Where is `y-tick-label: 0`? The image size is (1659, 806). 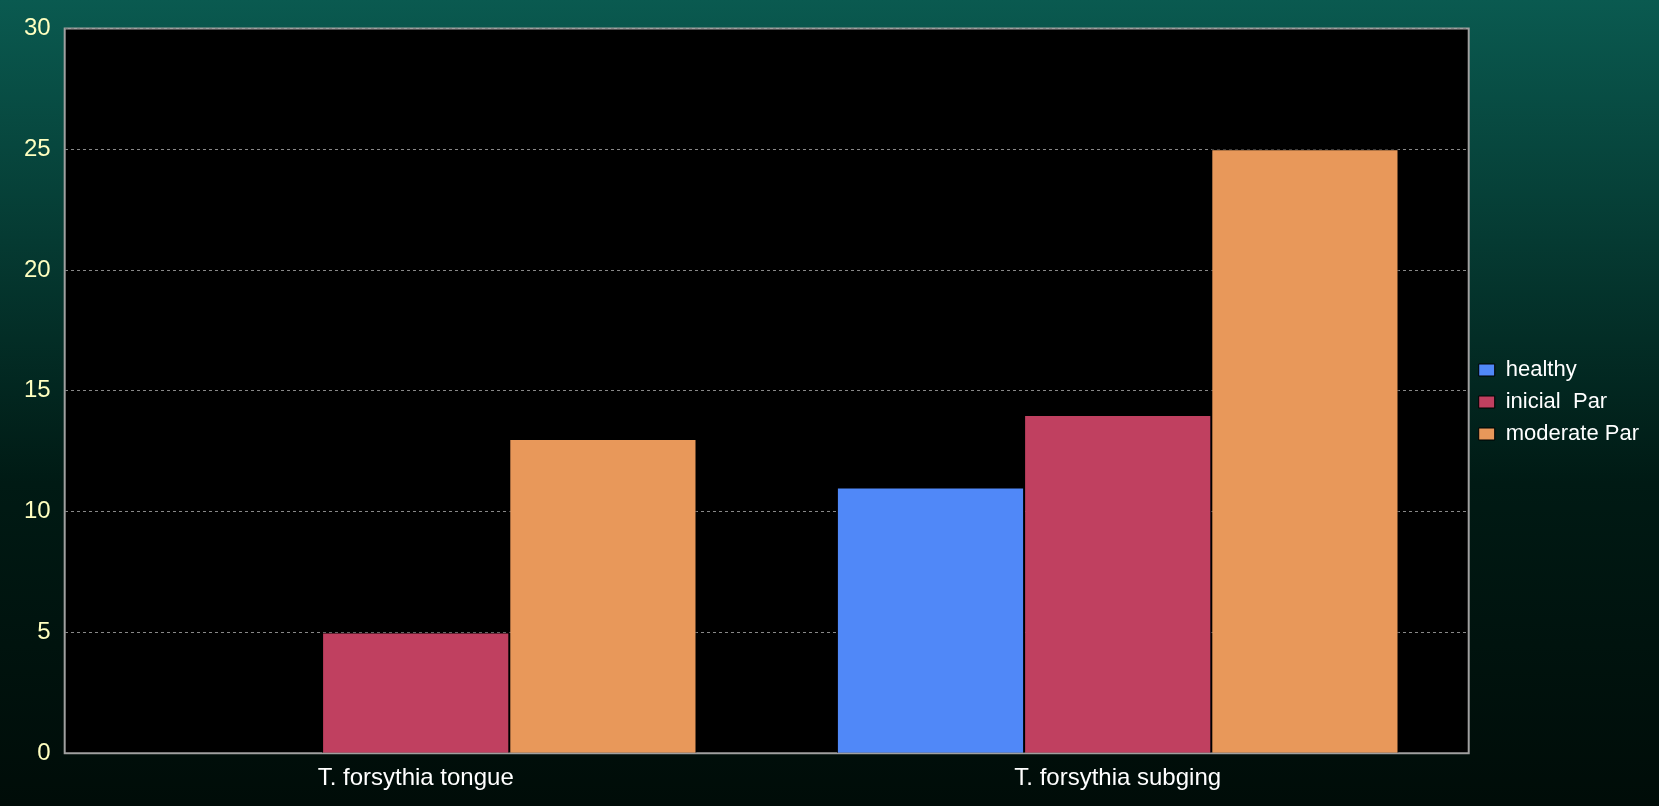 y-tick-label: 0 is located at coordinates (44, 751).